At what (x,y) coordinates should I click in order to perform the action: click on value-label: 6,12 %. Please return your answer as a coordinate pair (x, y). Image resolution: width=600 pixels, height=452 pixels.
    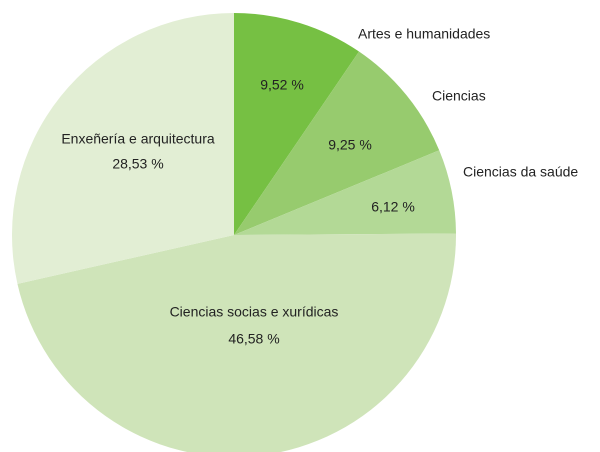
    Looking at the image, I should click on (393, 207).